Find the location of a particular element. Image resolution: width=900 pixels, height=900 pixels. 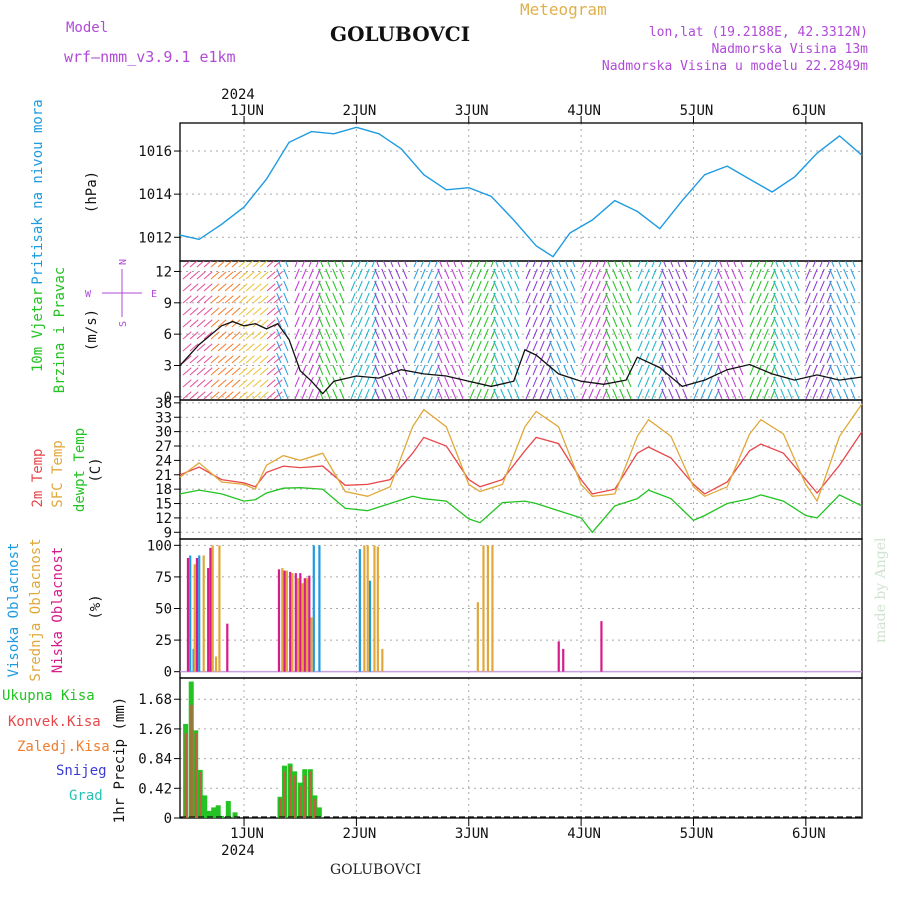

bottom-day-label: 3JUN is located at coordinates (472, 834).